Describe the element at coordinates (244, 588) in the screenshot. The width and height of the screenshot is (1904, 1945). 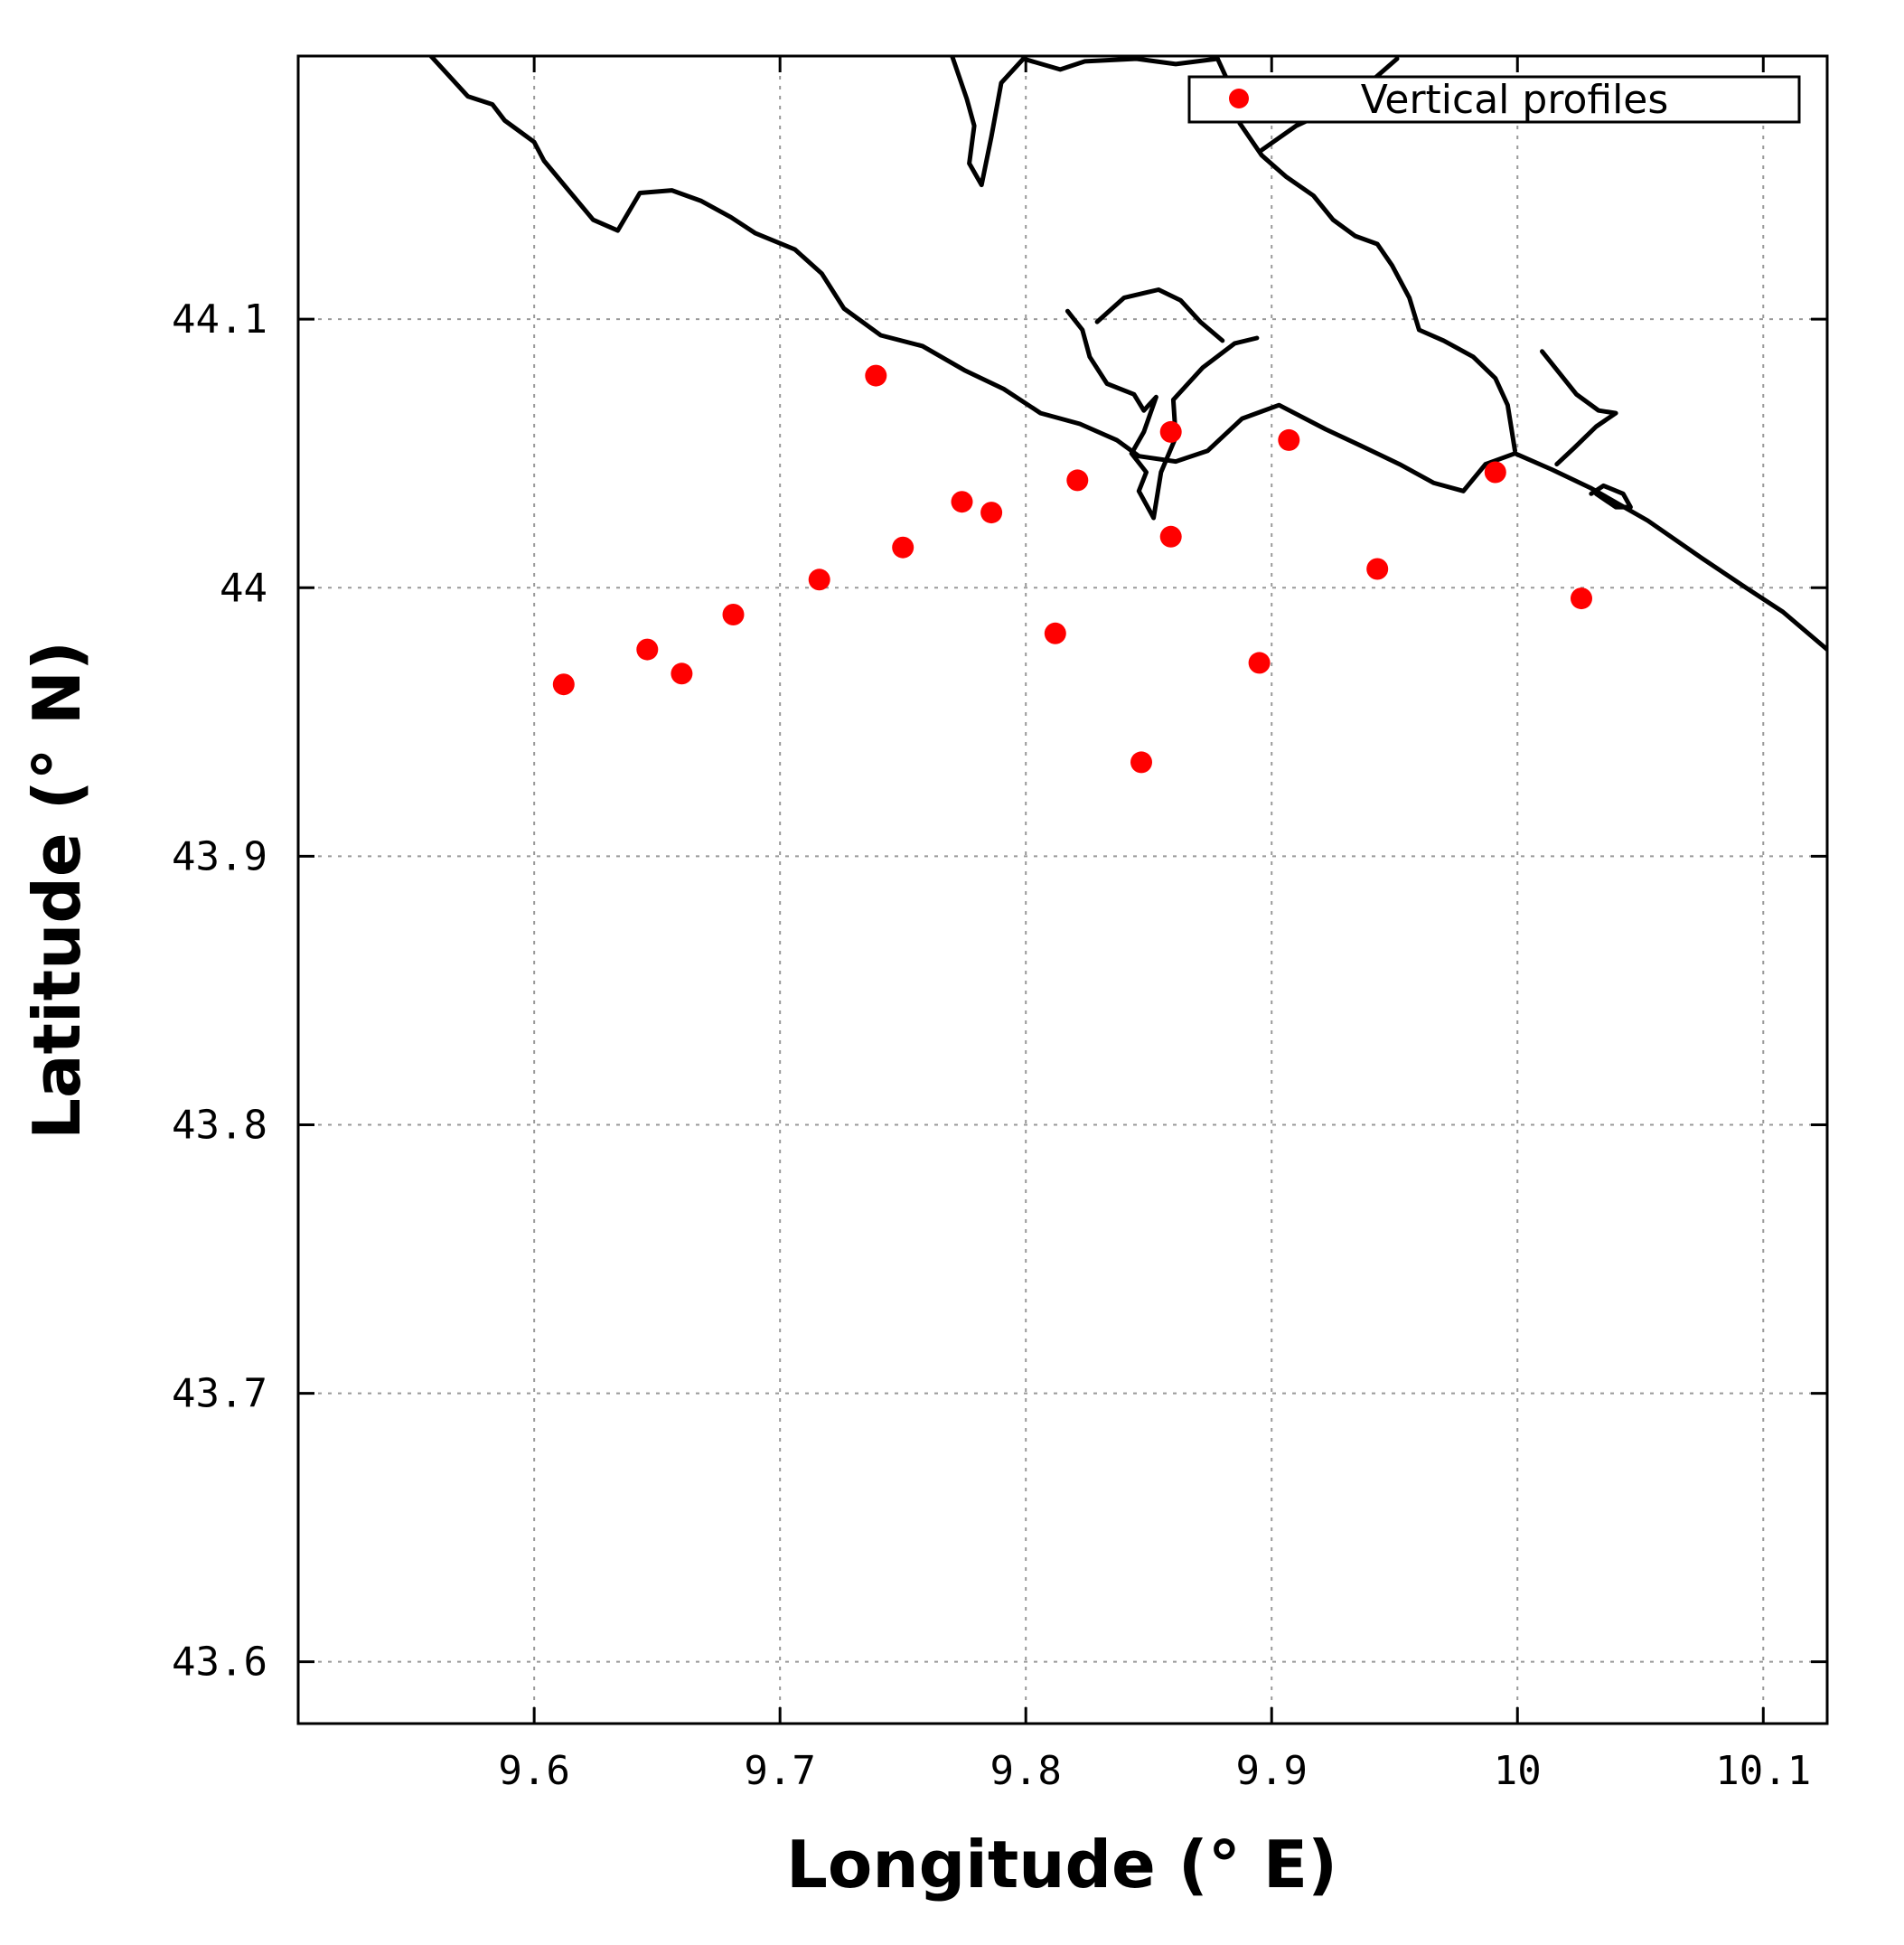
I see `y-tick-label: 44` at that location.